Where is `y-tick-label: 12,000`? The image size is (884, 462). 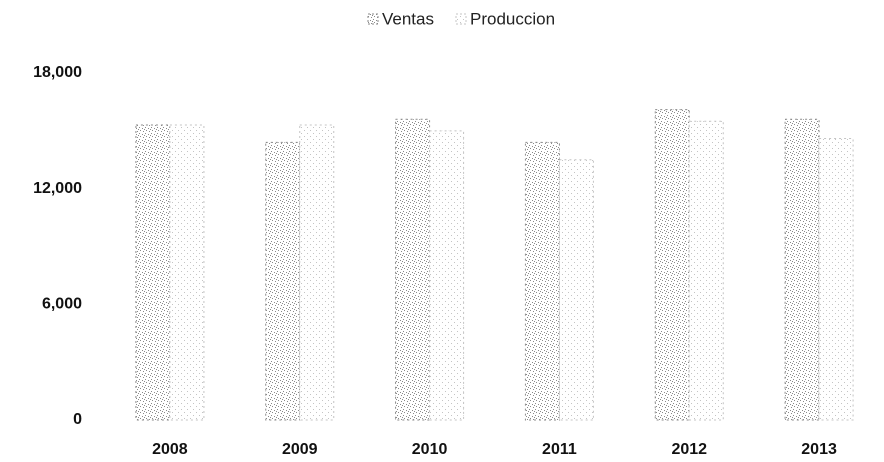 y-tick-label: 12,000 is located at coordinates (57, 188).